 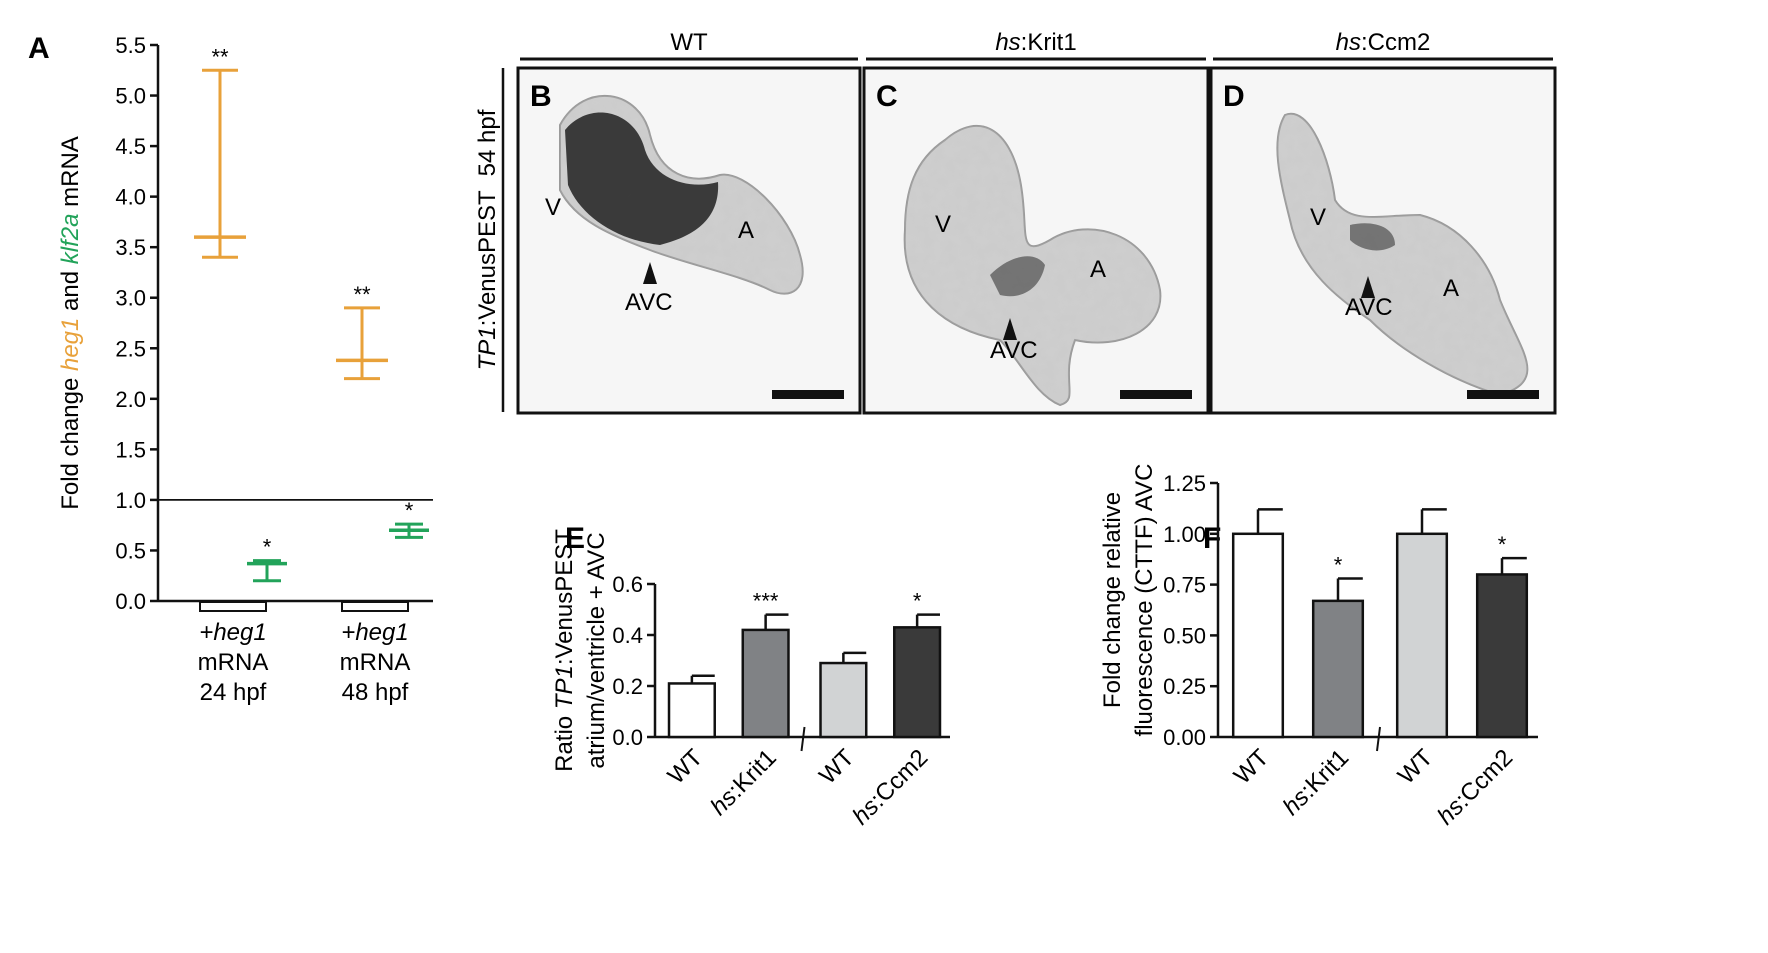 I want to click on e-group-separator, so click(x=803, y=739).